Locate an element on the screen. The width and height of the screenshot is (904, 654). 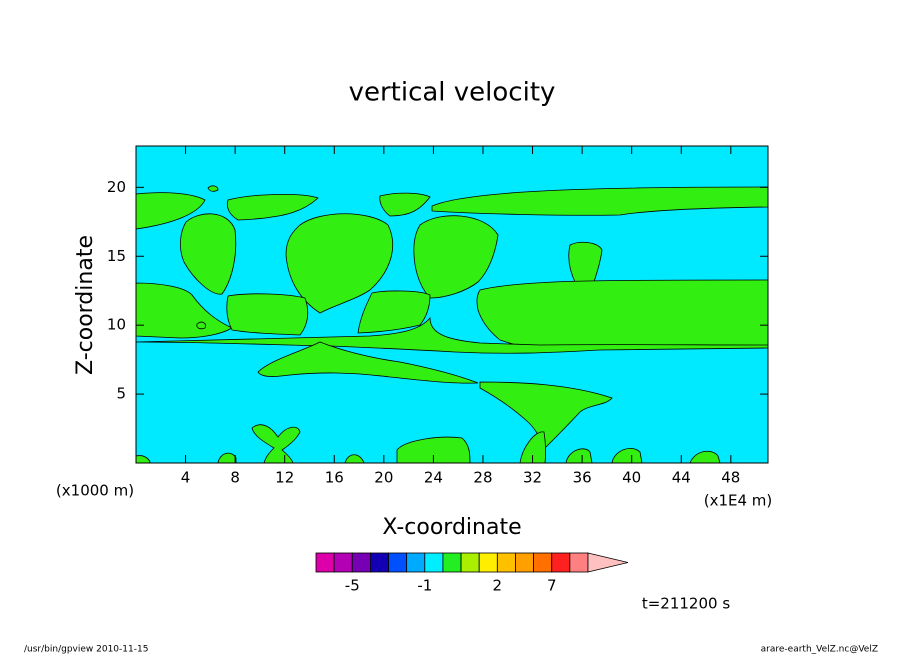
x-tick-label: 12 is located at coordinates (284, 478).